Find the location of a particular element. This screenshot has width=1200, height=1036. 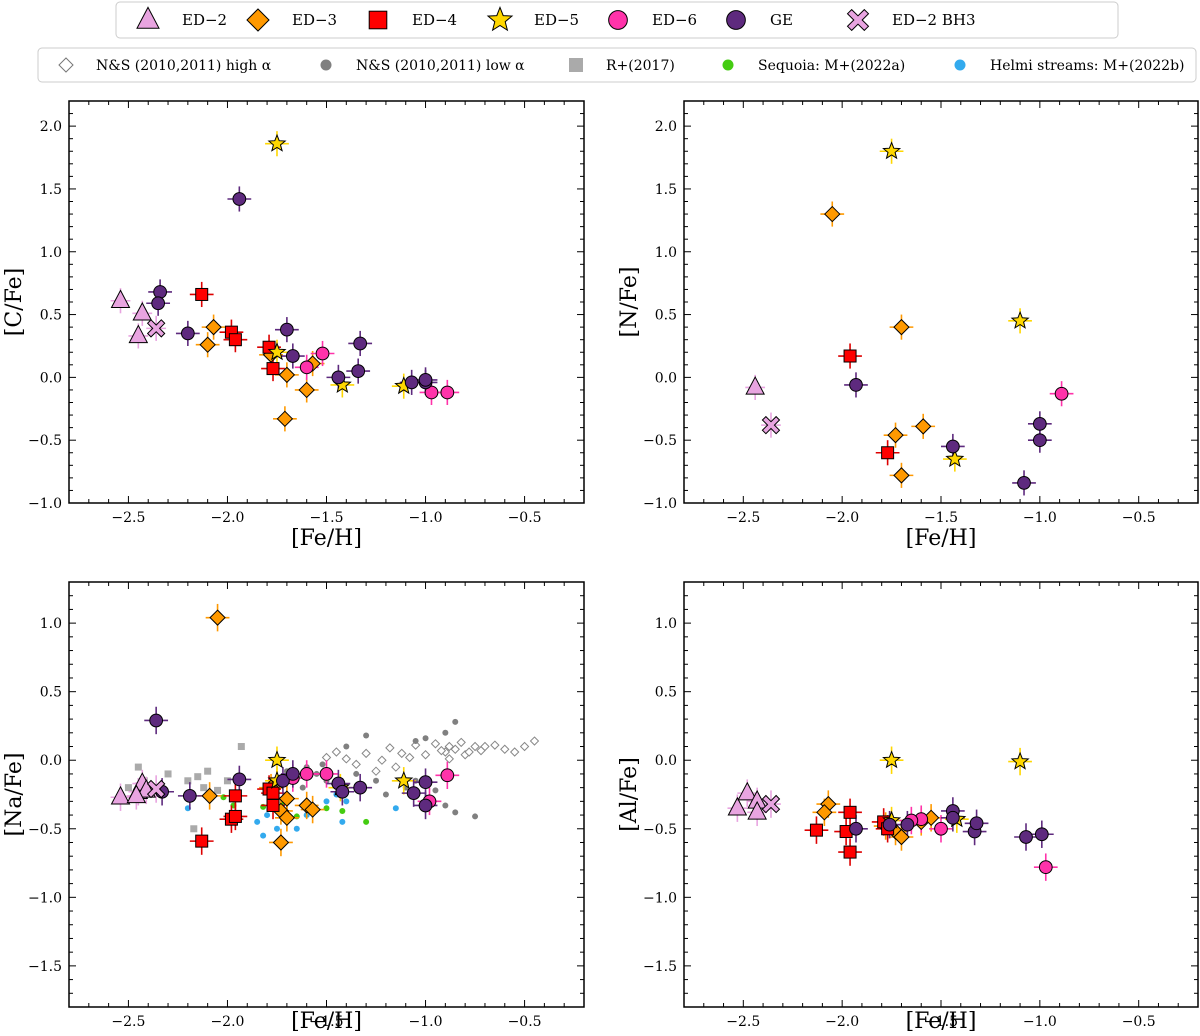

x-tick-label: −2.5 is located at coordinates (743, 1022).